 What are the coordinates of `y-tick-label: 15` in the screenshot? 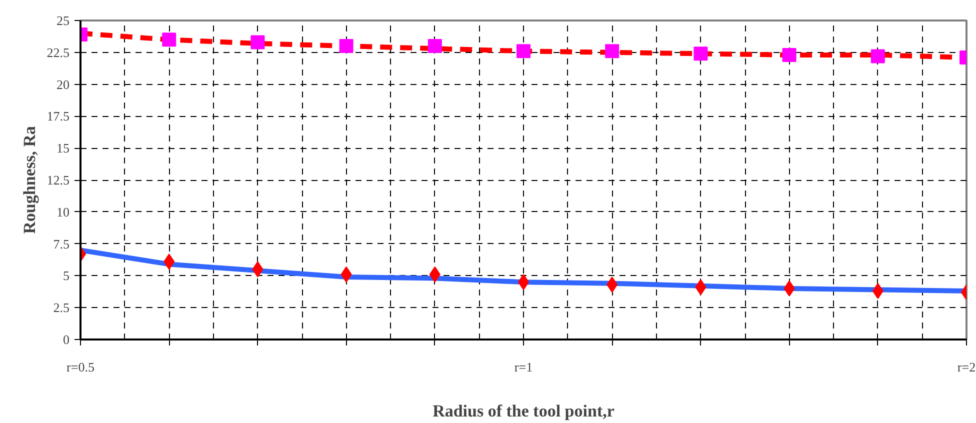 It's located at (63, 148).